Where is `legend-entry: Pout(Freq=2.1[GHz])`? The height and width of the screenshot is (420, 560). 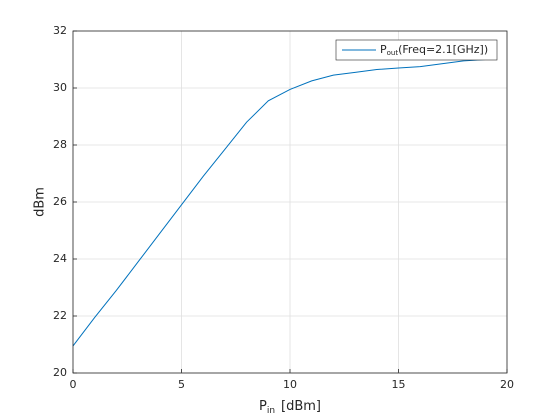 legend-entry: Pout(Freq=2.1[GHz]) is located at coordinates (434, 50).